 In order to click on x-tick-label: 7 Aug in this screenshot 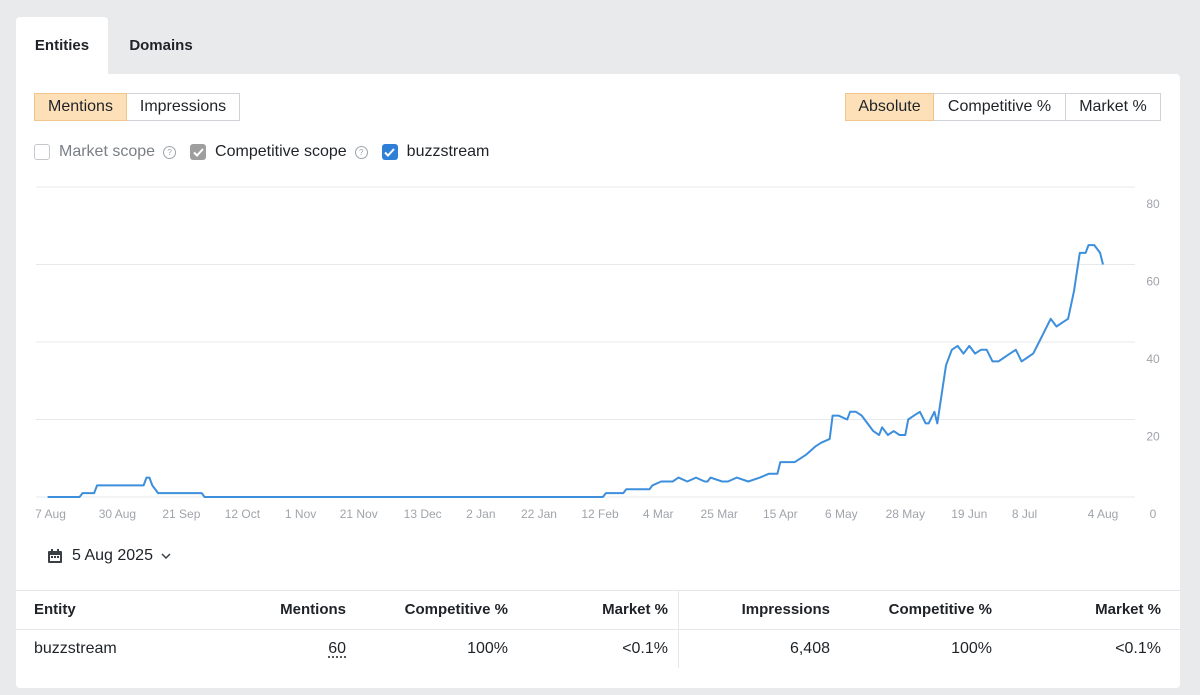, I will do `click(50, 514)`.